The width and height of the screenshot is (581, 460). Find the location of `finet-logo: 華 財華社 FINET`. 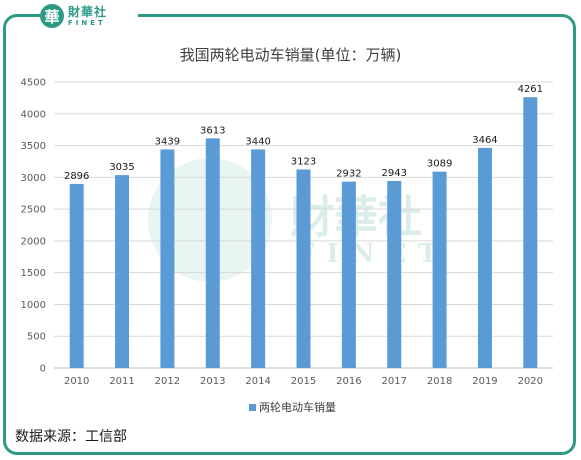

finet-logo: 華 財華社 FINET is located at coordinates (89, 16).